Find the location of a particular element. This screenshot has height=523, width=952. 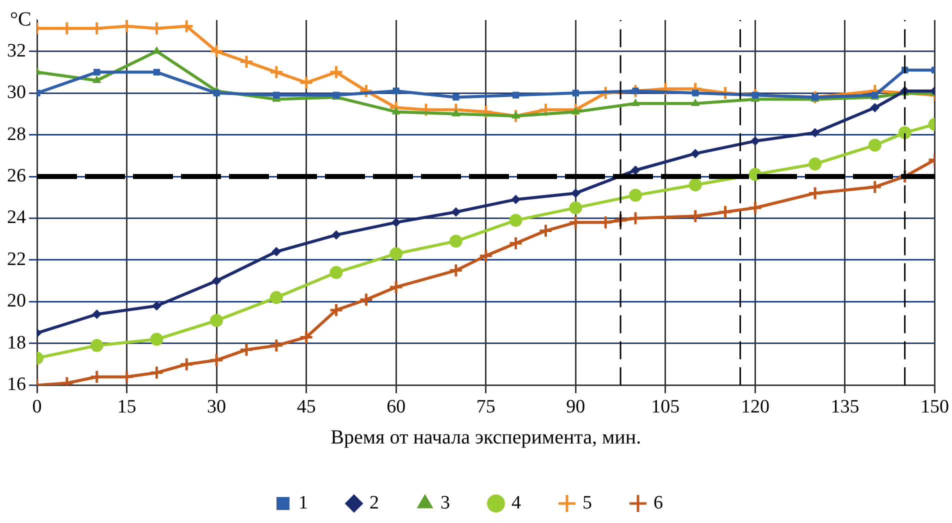

x-axis-title: Время от начала эксперимента, мин. is located at coordinates (486, 437).